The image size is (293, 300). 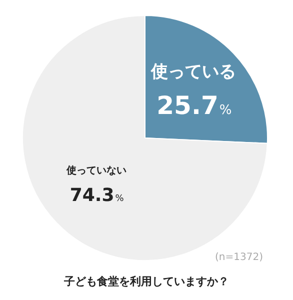 What do you see at coordinates (97, 195) in the screenshot?
I see `data-label: 74.3%` at bounding box center [97, 195].